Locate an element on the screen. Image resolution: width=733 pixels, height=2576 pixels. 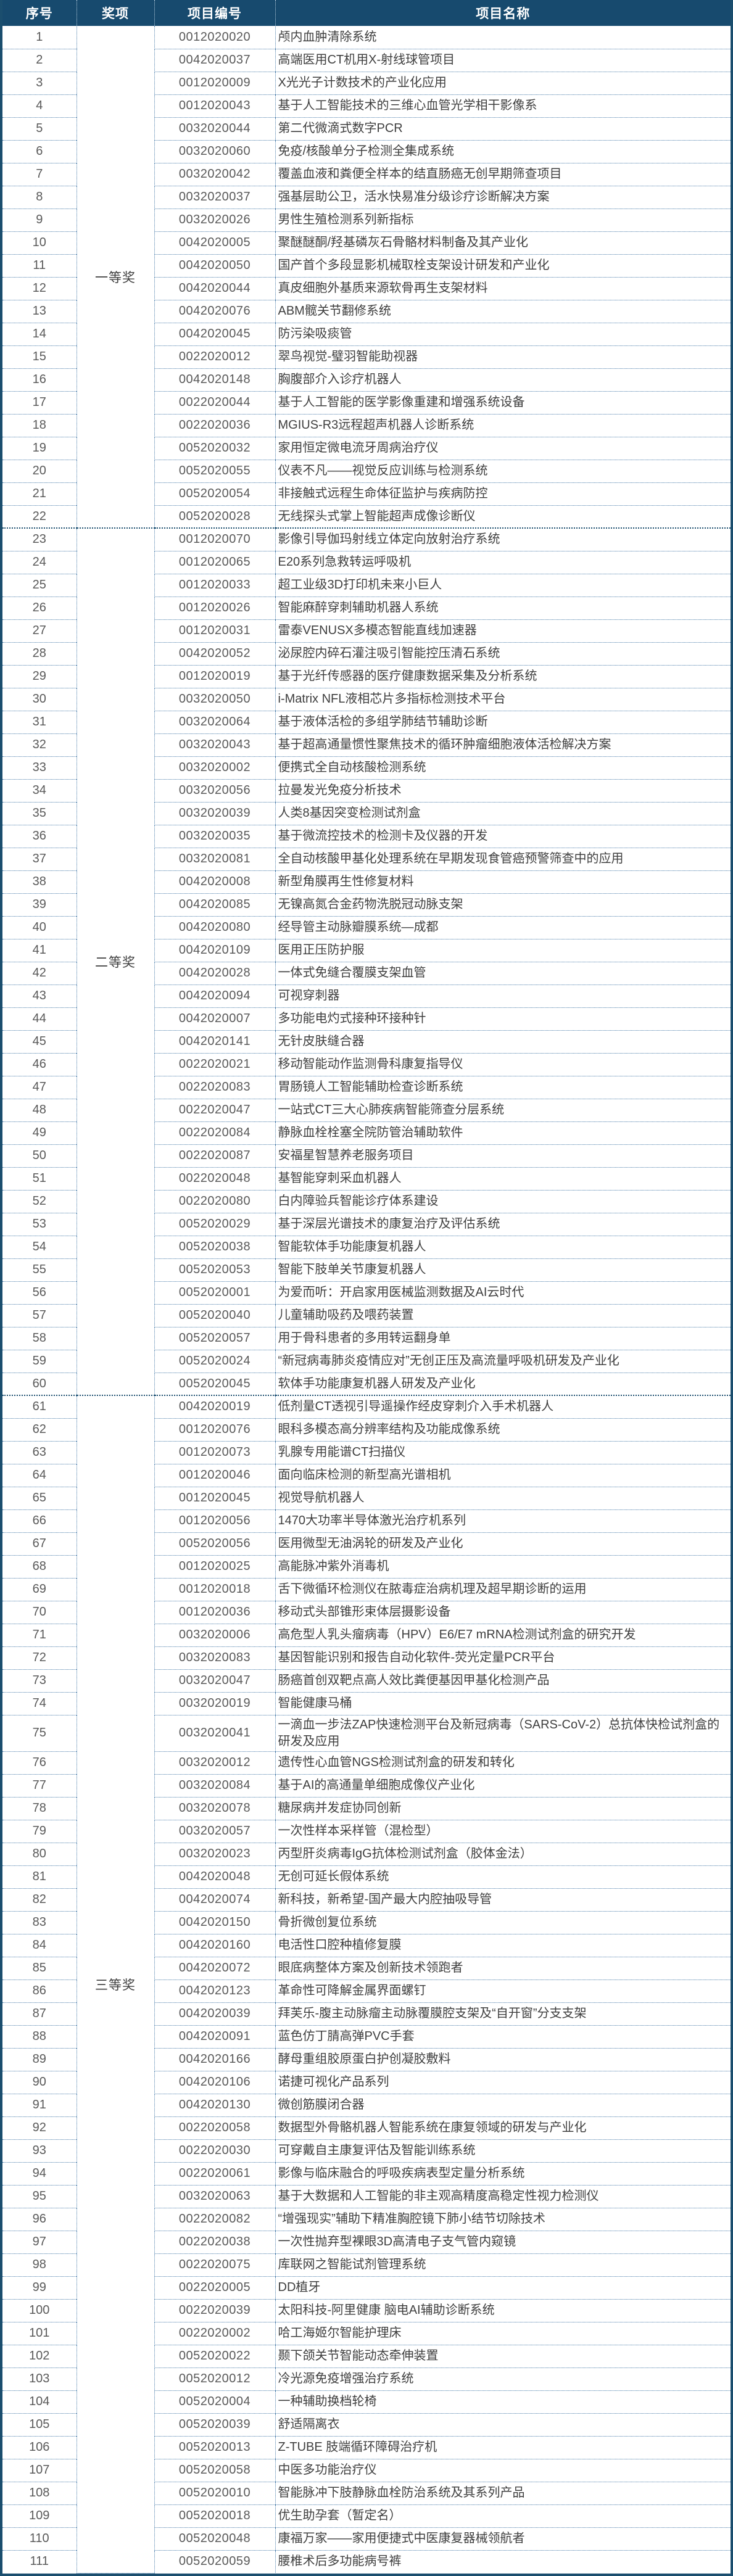
project-code: 0032020019 is located at coordinates (214, 1703).